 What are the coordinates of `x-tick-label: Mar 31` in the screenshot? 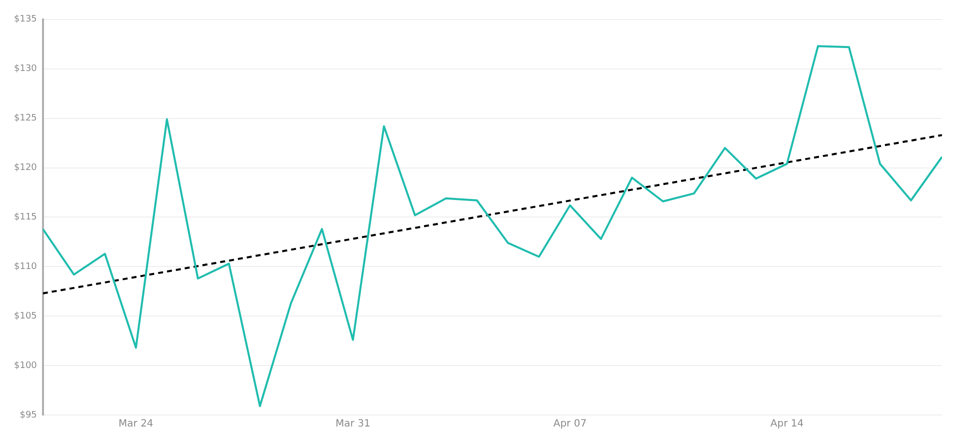 It's located at (353, 424).